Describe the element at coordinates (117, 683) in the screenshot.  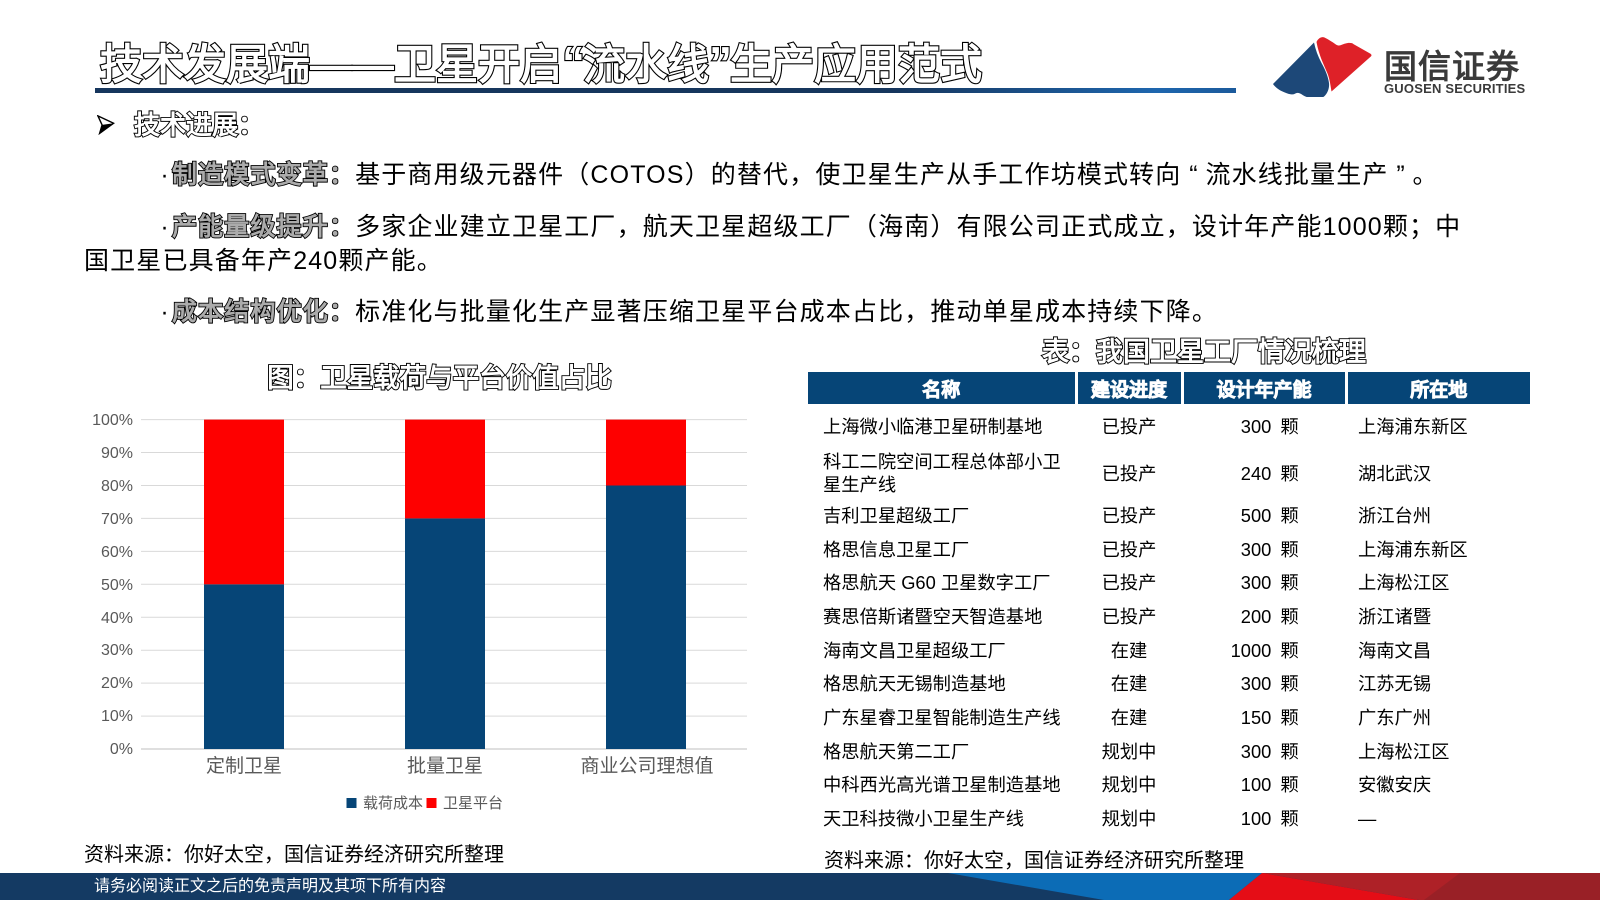
I see `svg-text: 20%` at that location.